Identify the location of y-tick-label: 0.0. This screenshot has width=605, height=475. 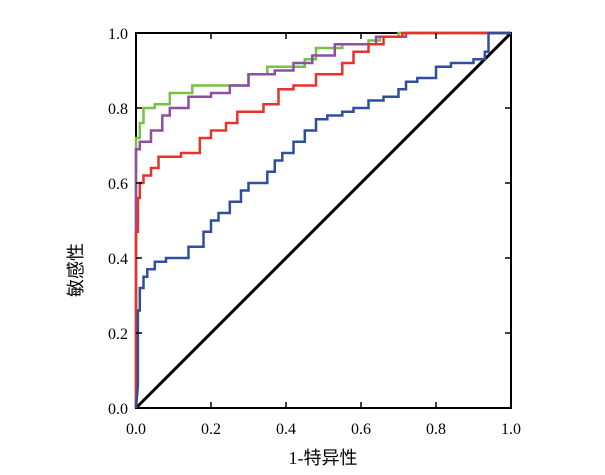
(118, 409).